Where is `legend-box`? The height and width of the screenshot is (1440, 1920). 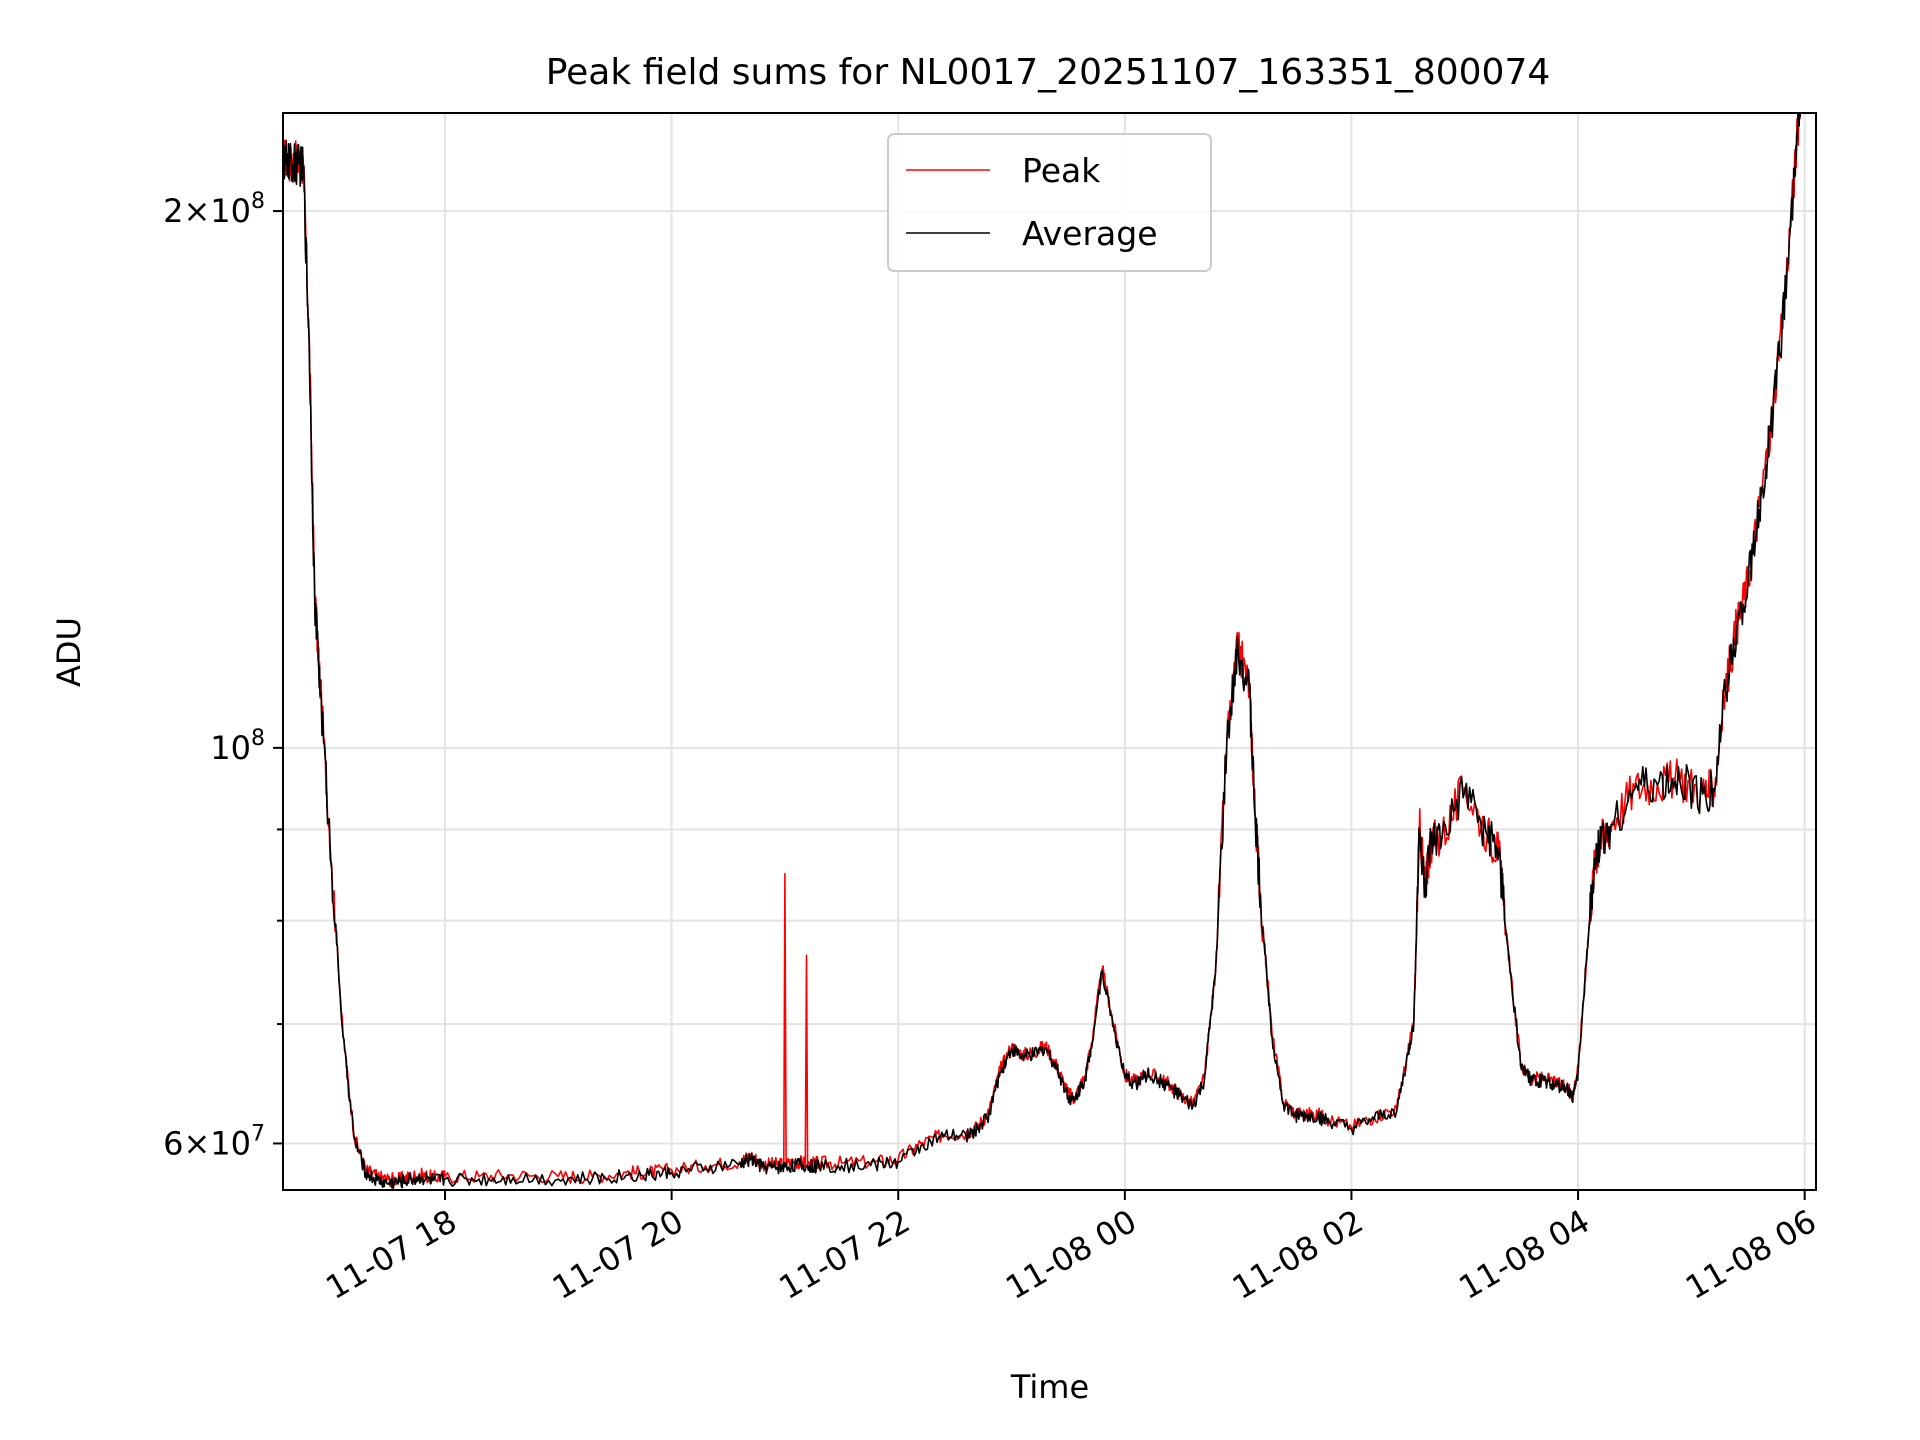
legend-box is located at coordinates (1049, 202).